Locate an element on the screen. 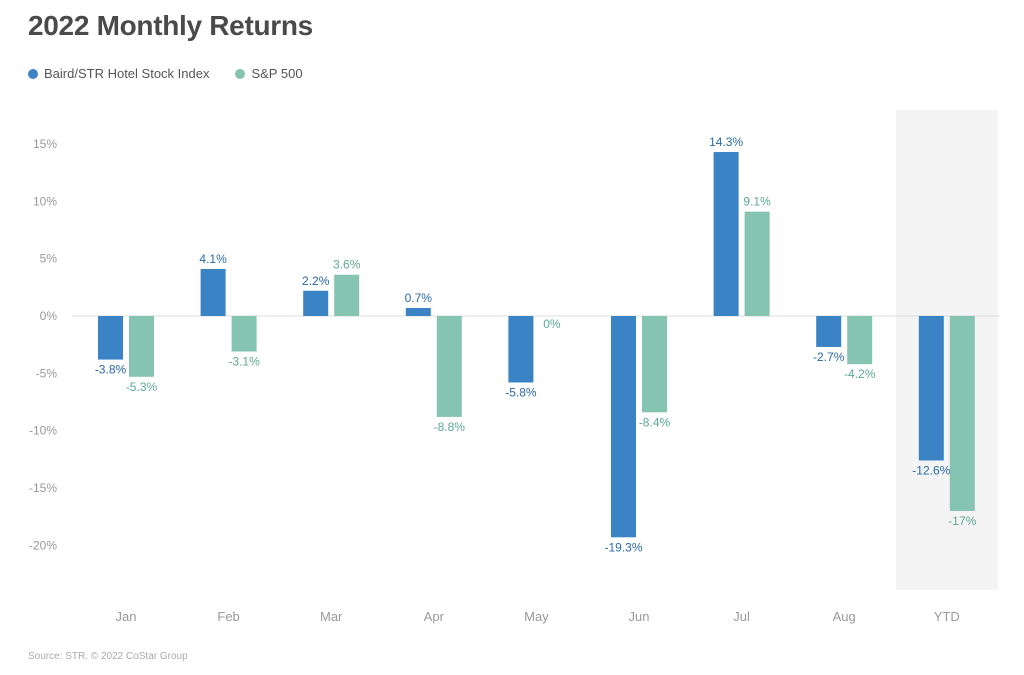 The height and width of the screenshot is (675, 1024). x-tick-label-mar: Mar is located at coordinates (331, 616).